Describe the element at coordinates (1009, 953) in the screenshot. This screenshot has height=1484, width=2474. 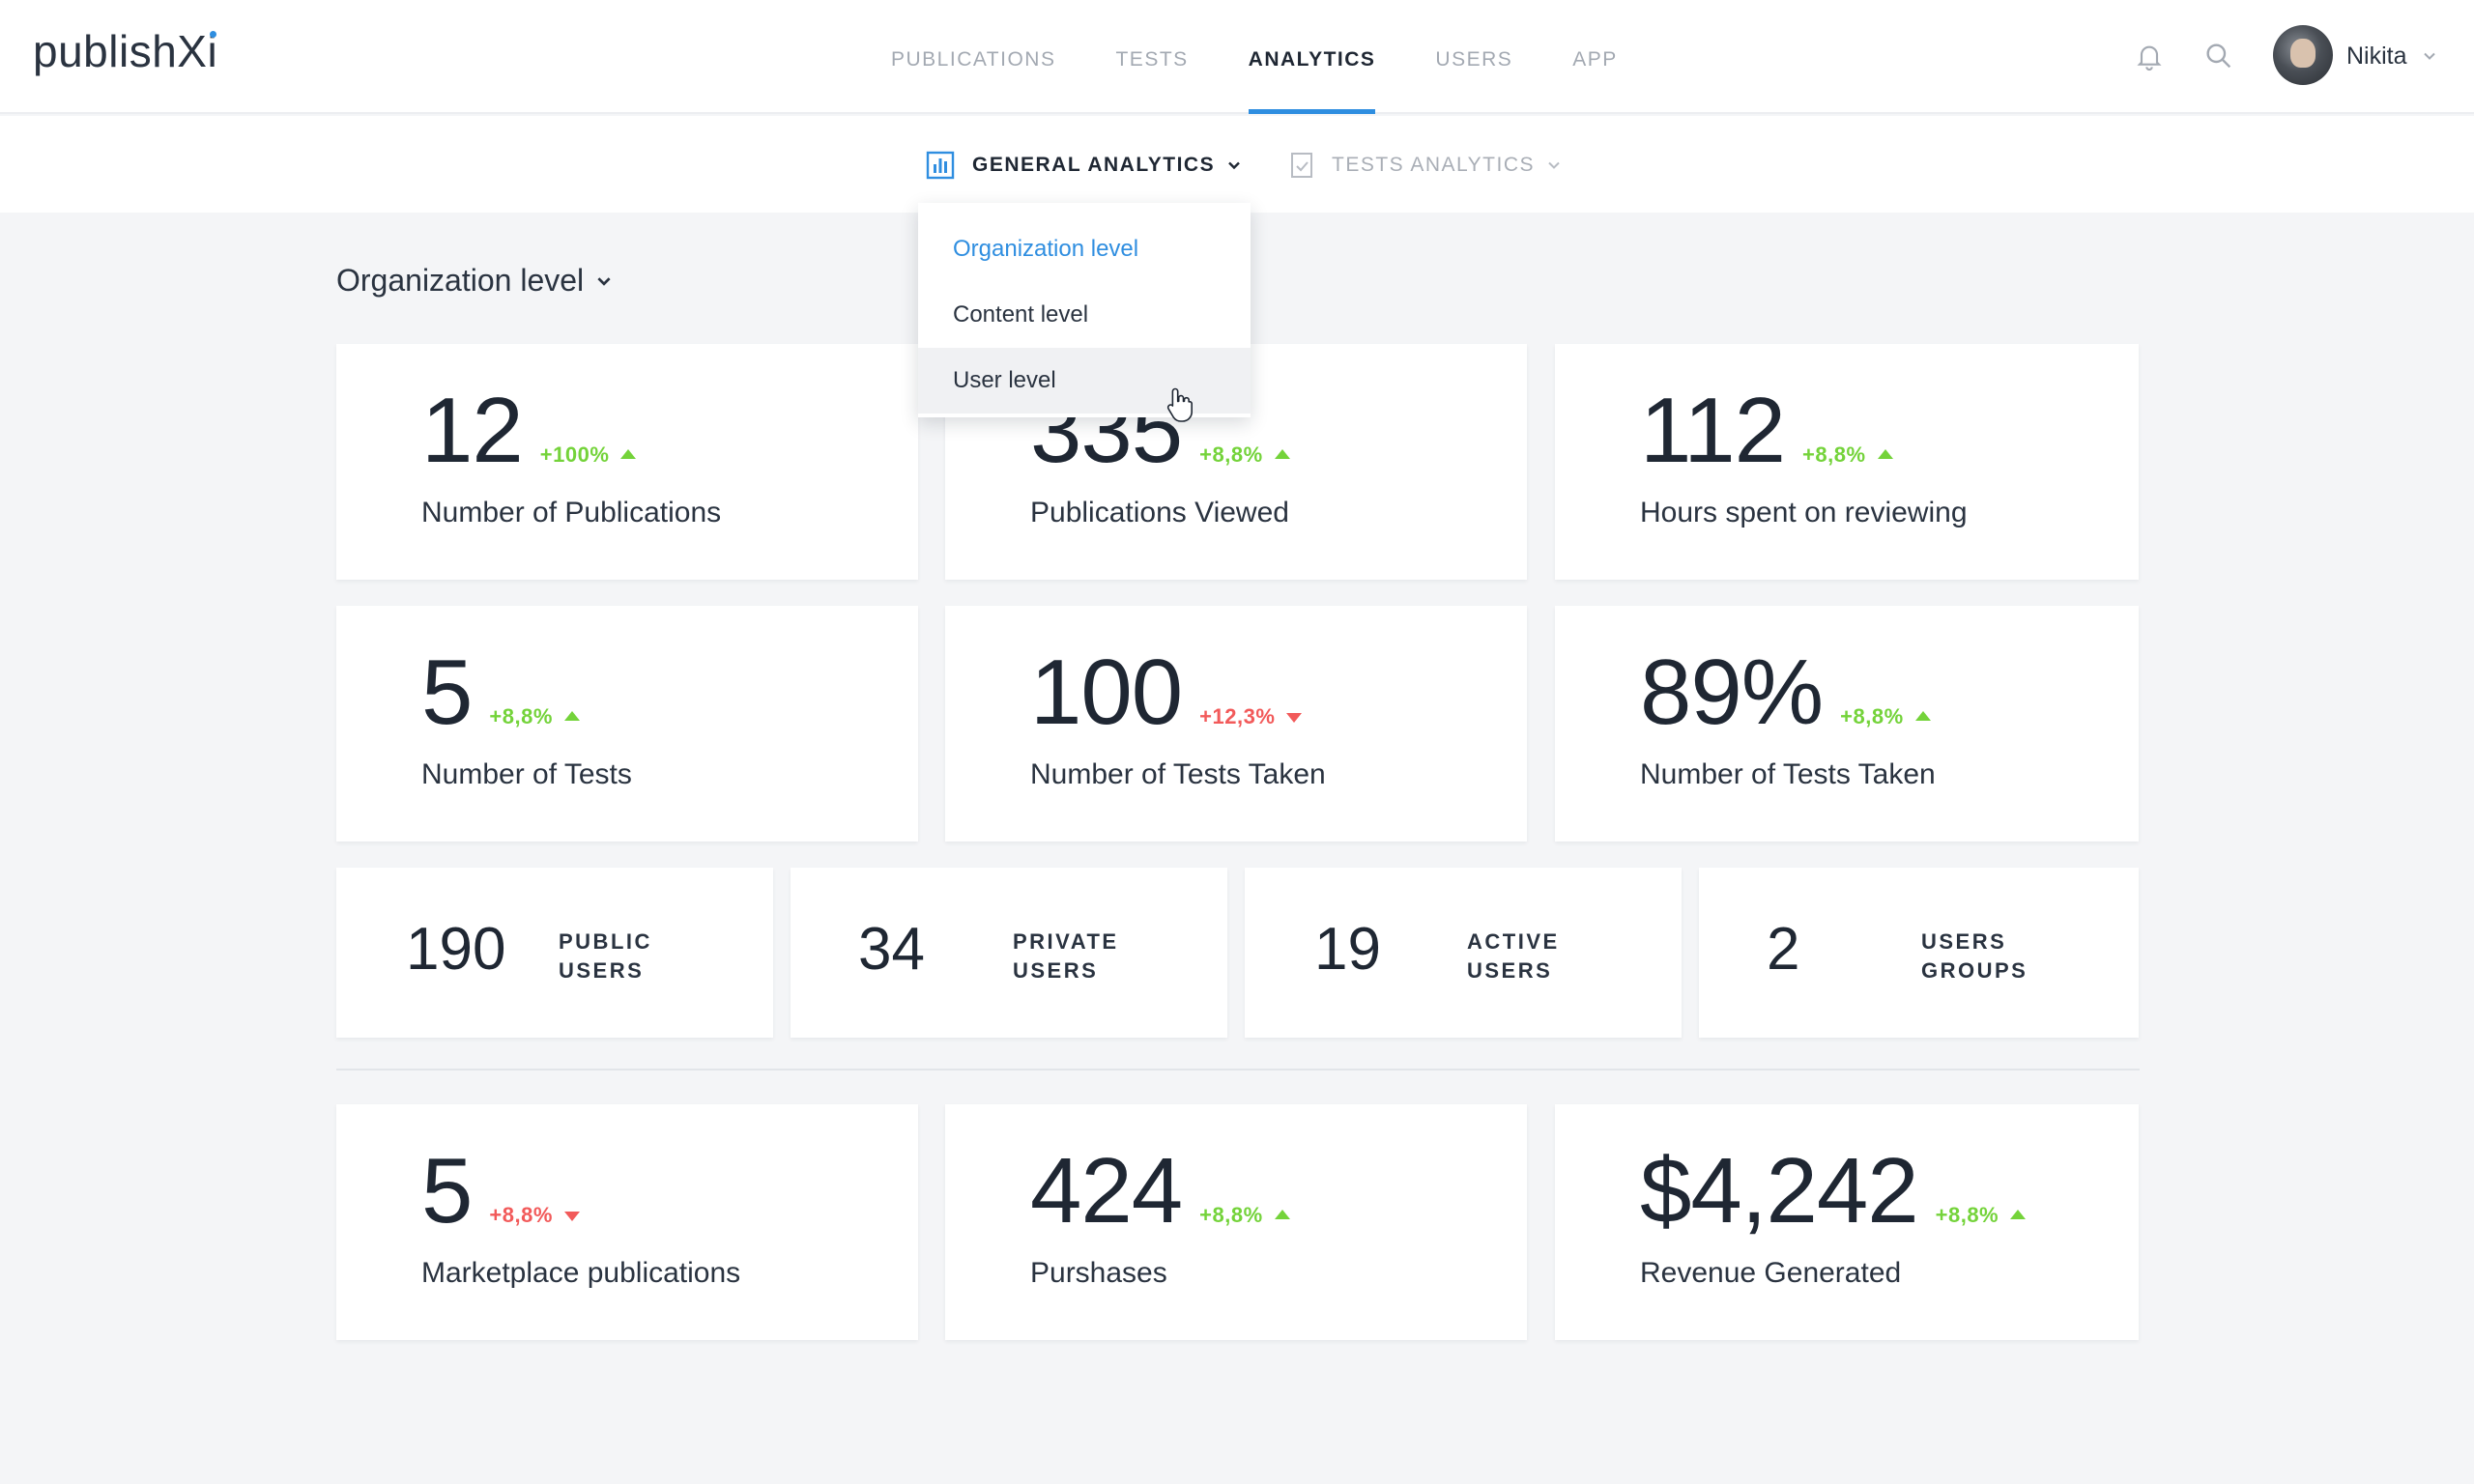
I see `user-stat-private: 34 PRIVATE USERS` at that location.